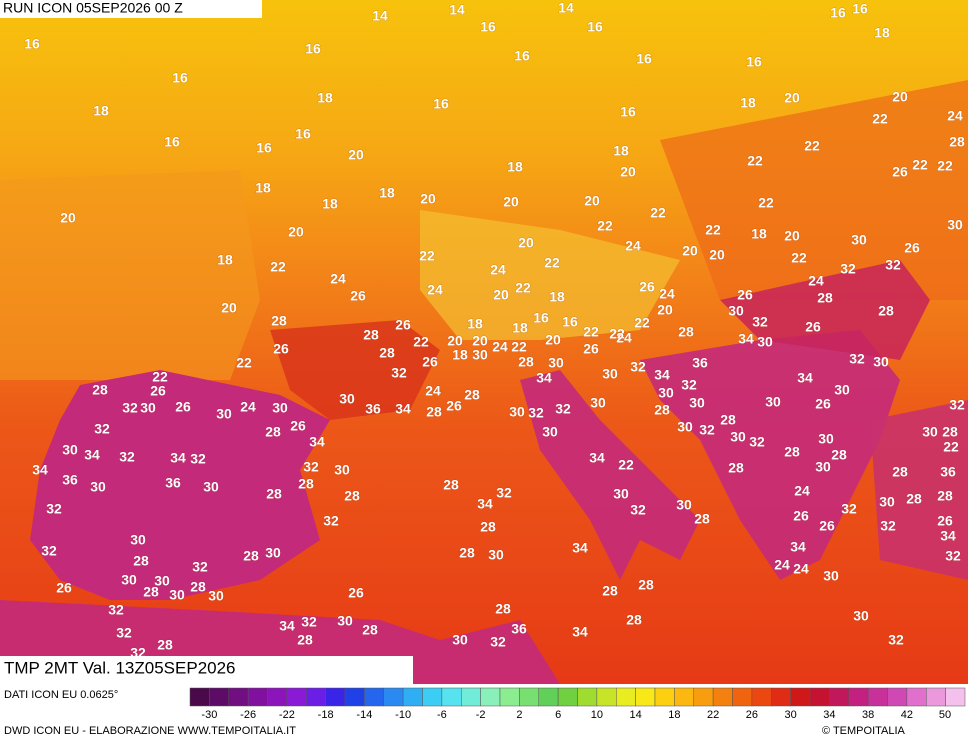 This screenshot has width=968, height=745. I want to click on source-text: DATI ICON EU 0.0625°, so click(61, 695).